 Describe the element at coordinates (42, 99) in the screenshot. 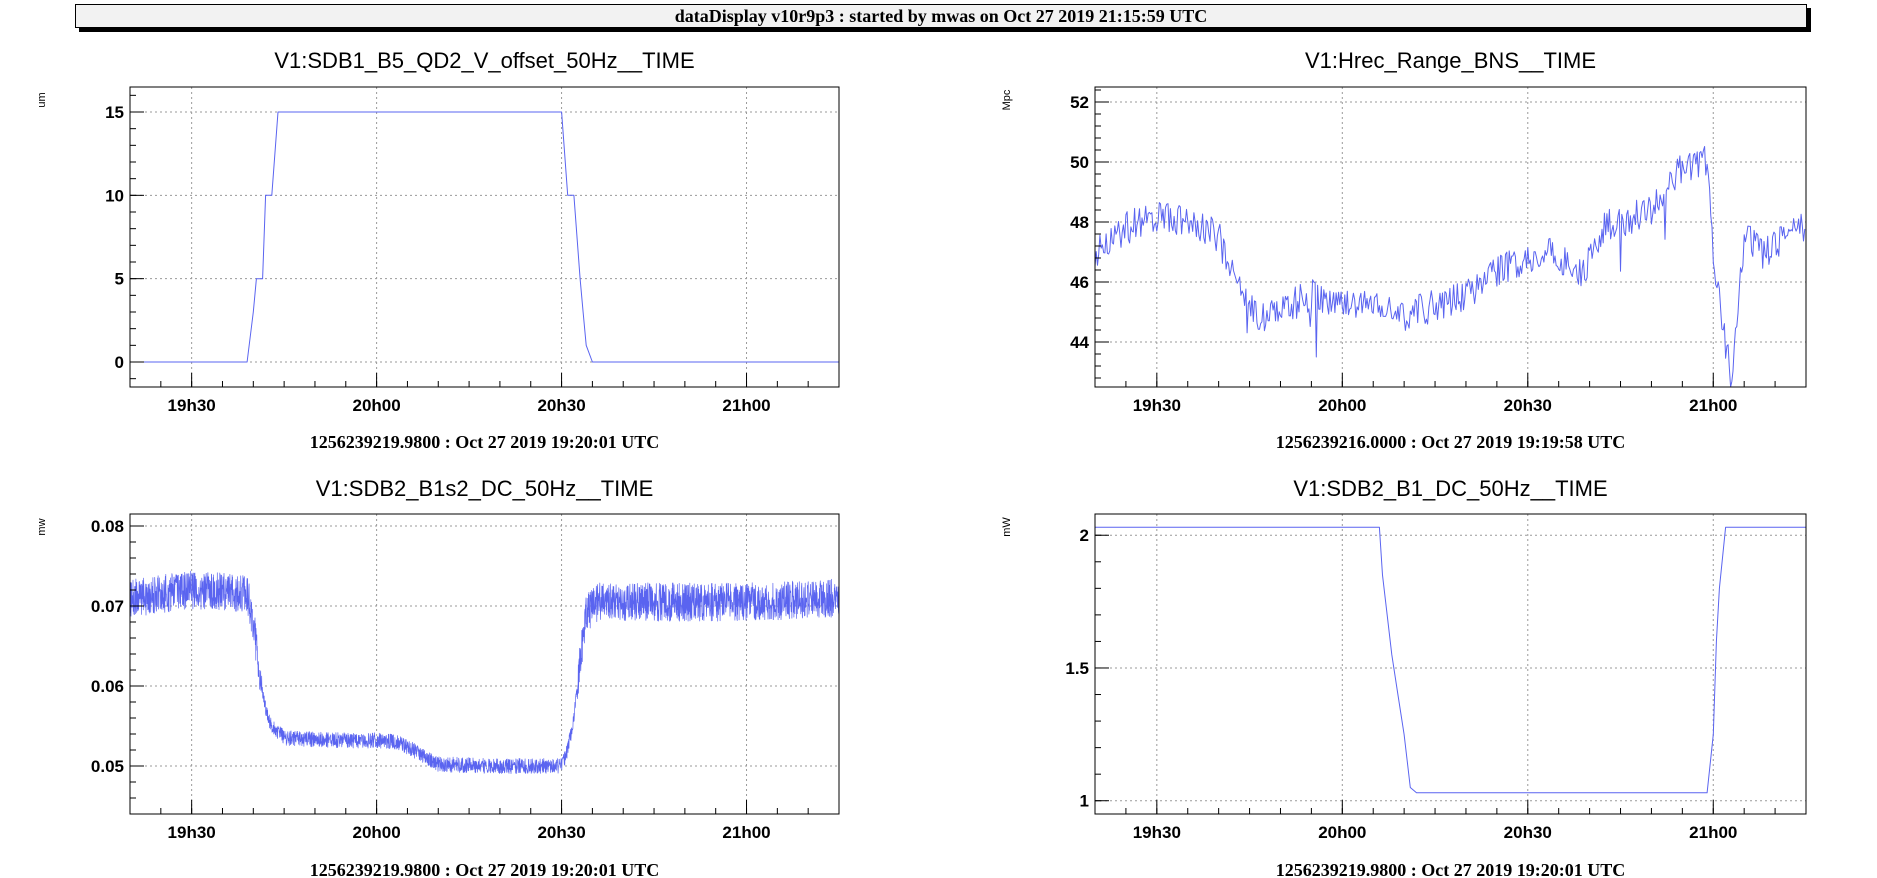

I see `y-axis-label: um` at that location.